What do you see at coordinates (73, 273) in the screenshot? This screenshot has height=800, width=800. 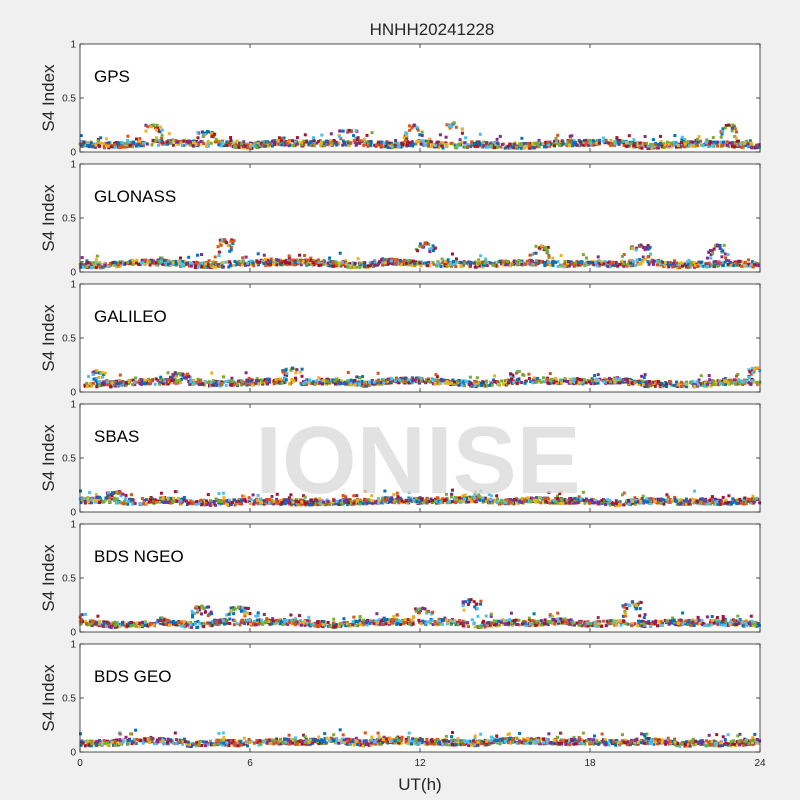 I see `y-tick-label: 0` at bounding box center [73, 273].